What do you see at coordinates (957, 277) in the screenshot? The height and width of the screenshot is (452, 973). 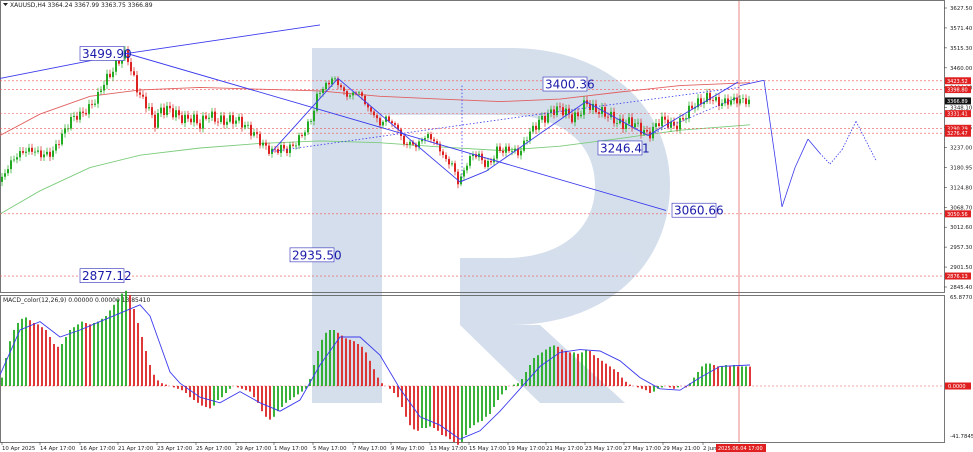 I see `price-tag-label: 2876.13` at bounding box center [957, 277].